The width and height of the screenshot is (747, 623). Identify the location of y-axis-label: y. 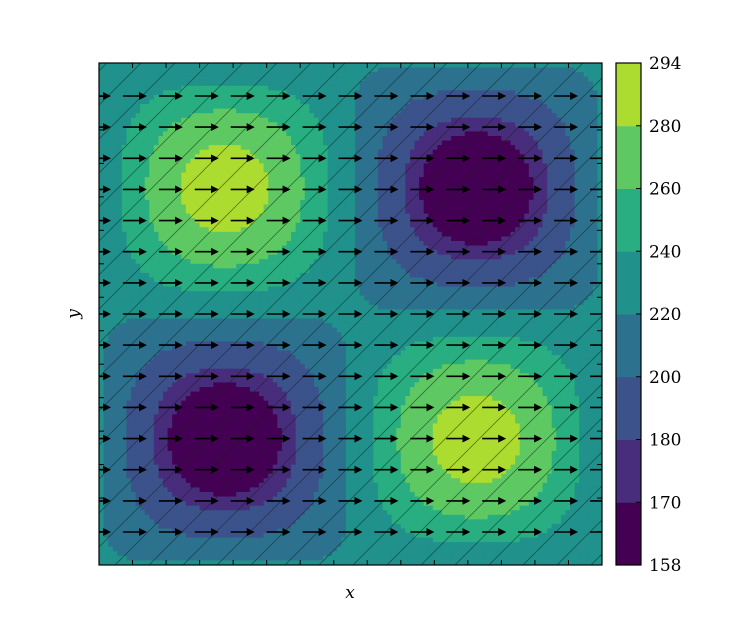
(74, 314).